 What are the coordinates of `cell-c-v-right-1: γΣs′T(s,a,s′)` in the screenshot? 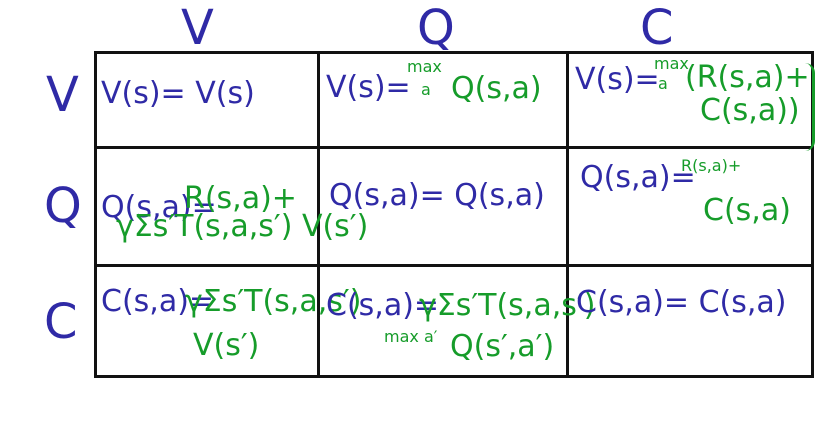 It's located at (273, 301).